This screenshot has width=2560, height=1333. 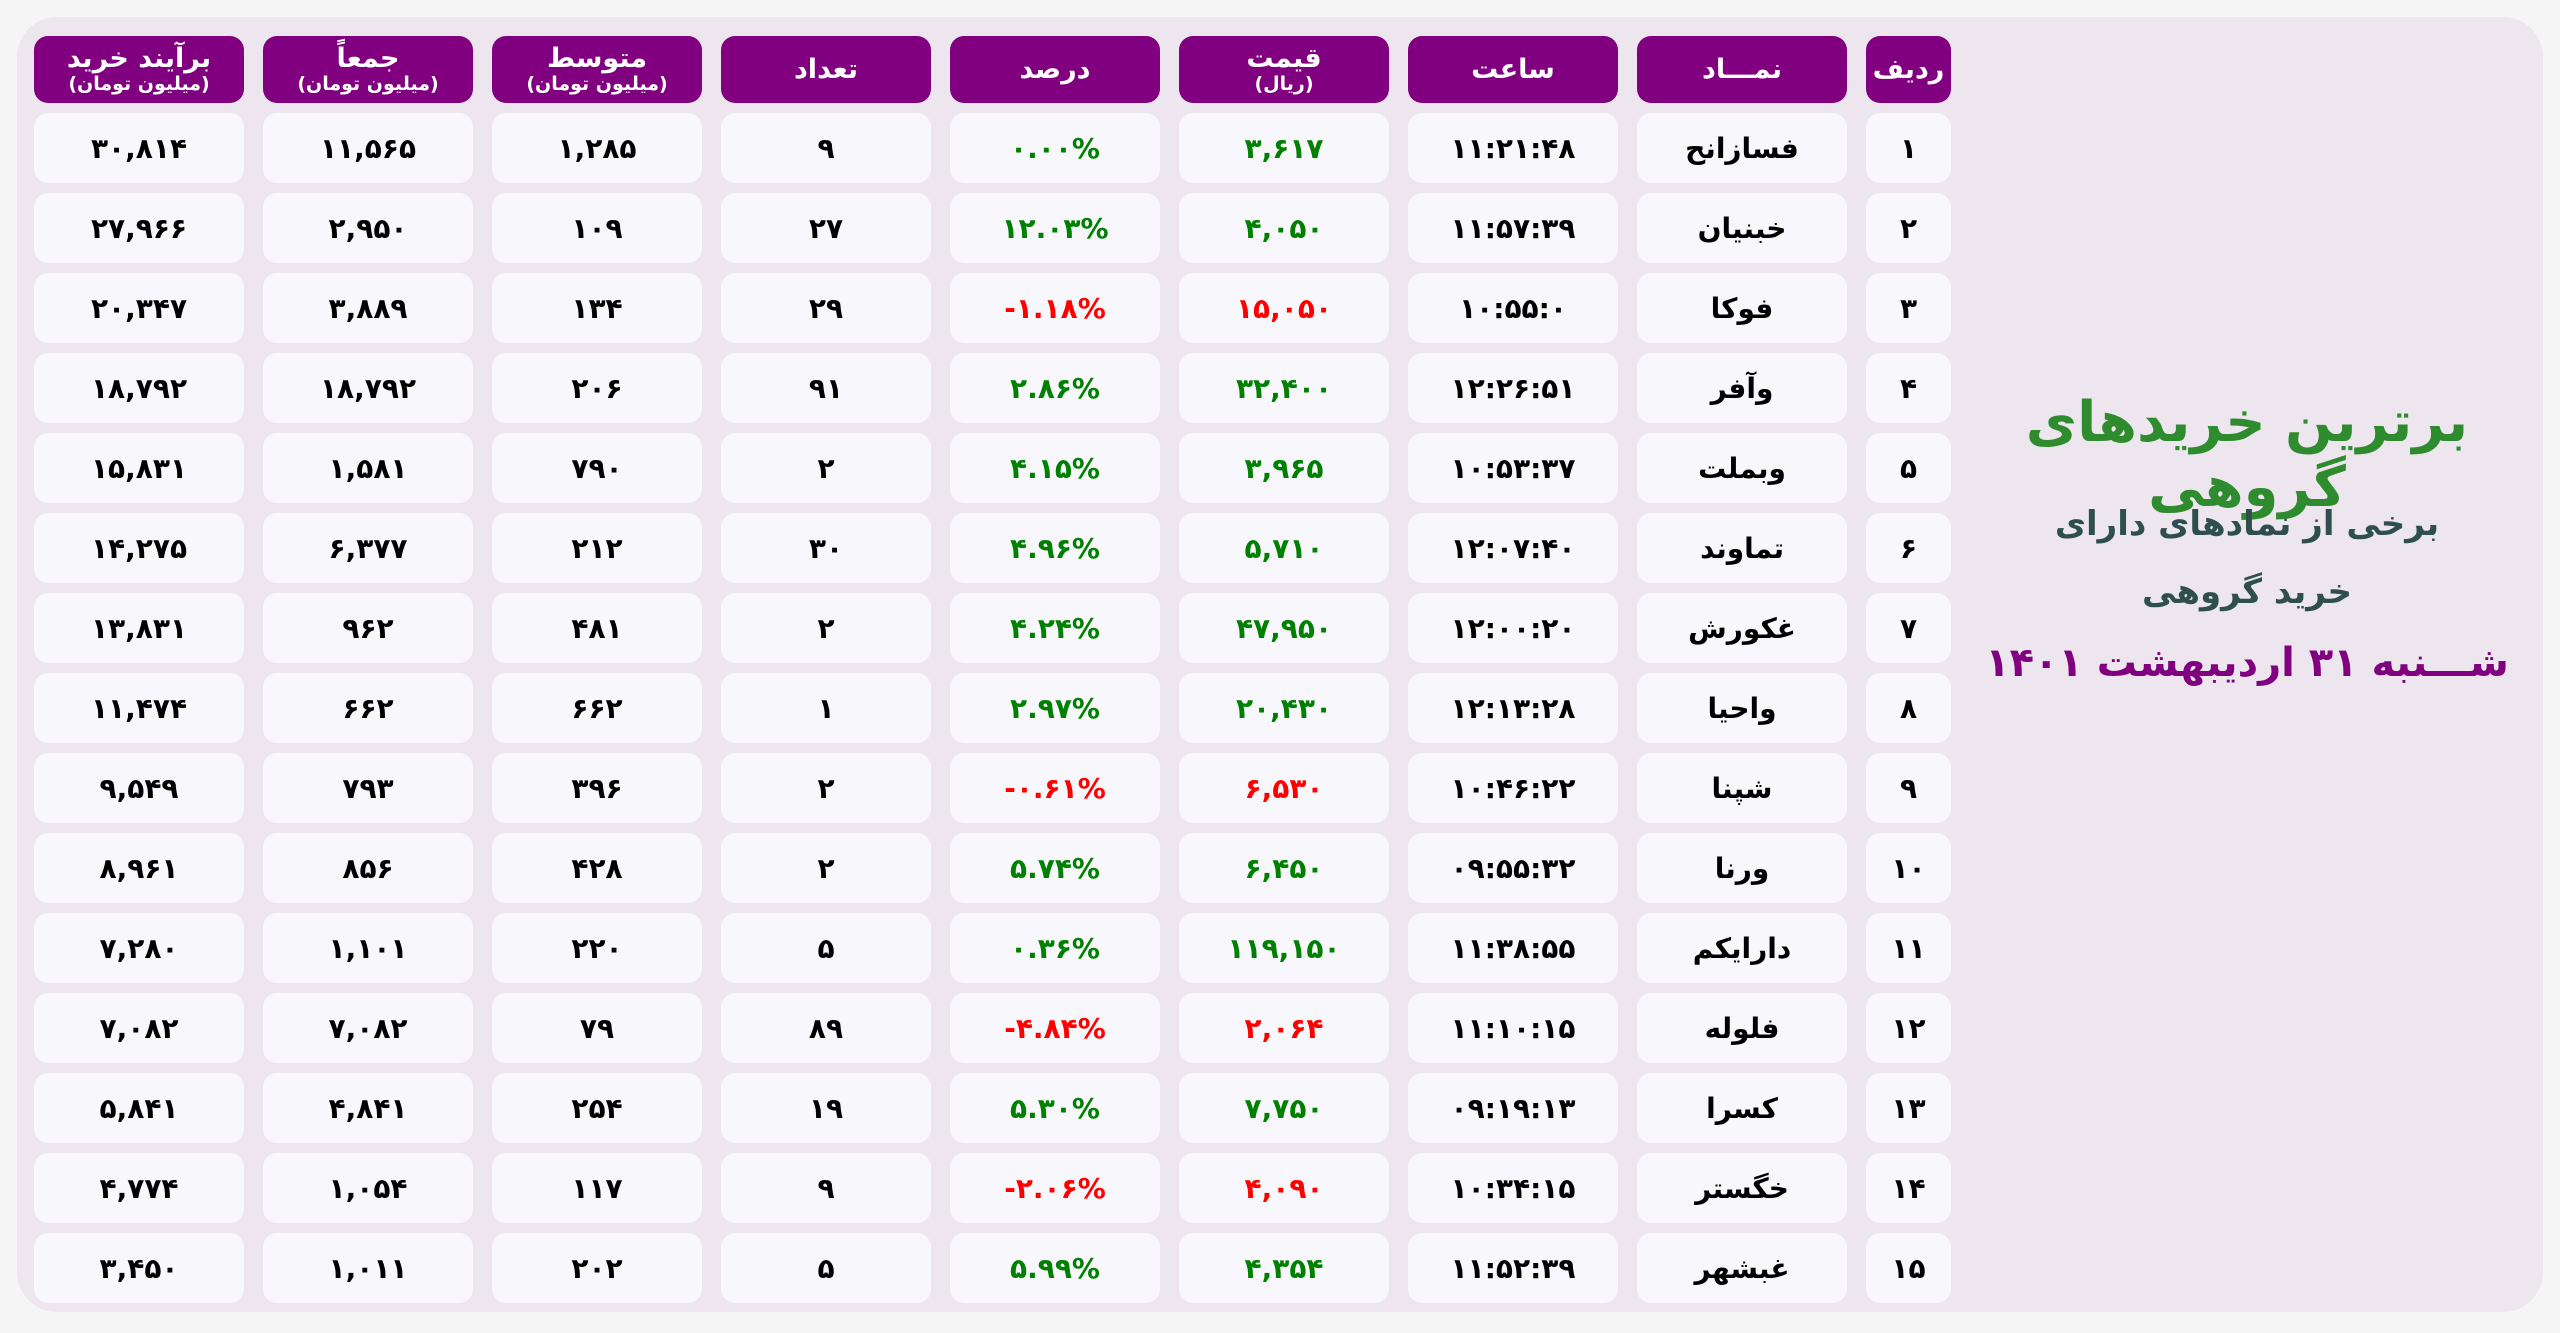 I want to click on cell-time: ۰۹:۵۵:۳۲, so click(x=1513, y=868).